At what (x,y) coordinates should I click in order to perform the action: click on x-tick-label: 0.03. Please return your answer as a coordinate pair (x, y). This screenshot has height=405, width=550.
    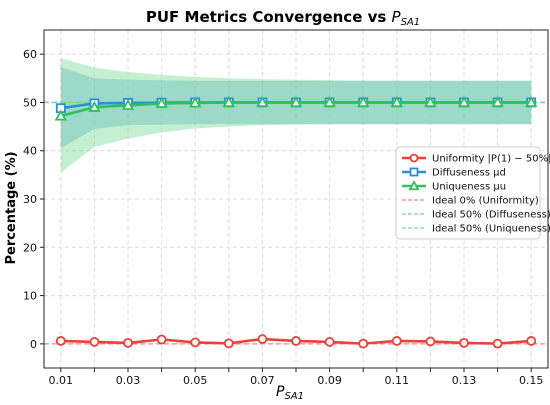
    Looking at the image, I should click on (128, 380).